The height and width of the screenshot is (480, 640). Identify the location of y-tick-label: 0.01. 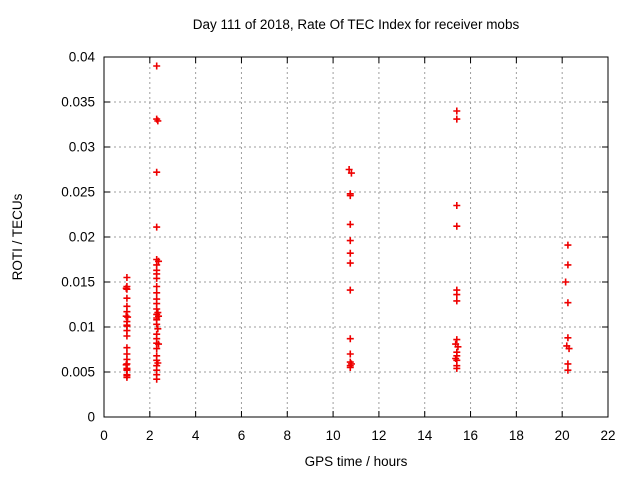
(82, 327).